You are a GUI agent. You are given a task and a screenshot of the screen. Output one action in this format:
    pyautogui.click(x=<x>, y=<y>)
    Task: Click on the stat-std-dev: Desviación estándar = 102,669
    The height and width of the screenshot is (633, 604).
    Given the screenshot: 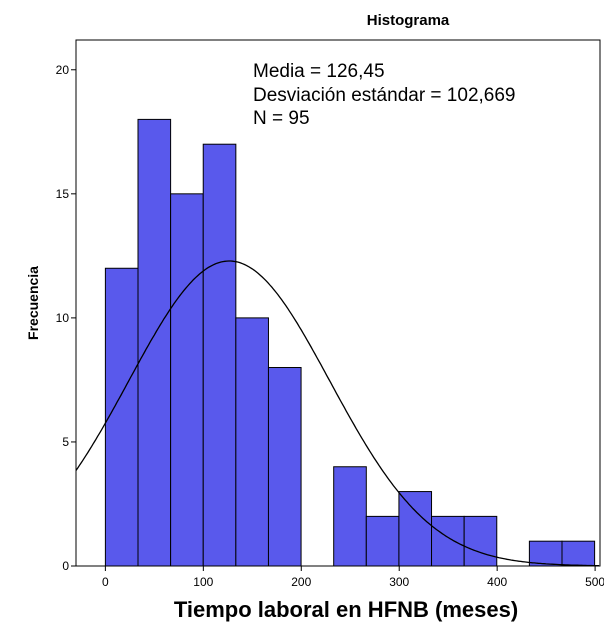 What is the action you would take?
    pyautogui.click(x=384, y=95)
    